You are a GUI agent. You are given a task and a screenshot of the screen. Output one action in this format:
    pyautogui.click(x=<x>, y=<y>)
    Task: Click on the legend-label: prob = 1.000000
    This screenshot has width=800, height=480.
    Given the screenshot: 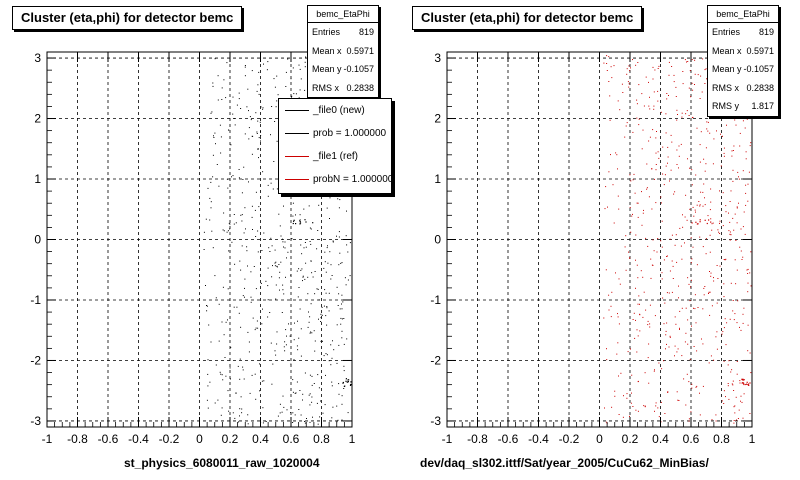 What is the action you would take?
    pyautogui.click(x=350, y=133)
    